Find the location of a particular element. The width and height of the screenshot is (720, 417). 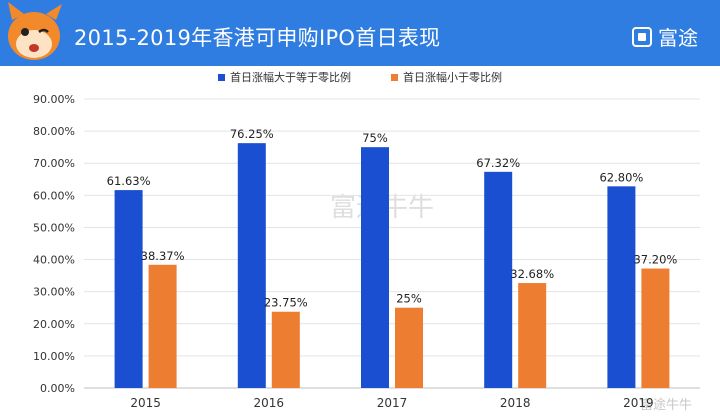

y-tick-label: 70.00% is located at coordinates (54, 163).